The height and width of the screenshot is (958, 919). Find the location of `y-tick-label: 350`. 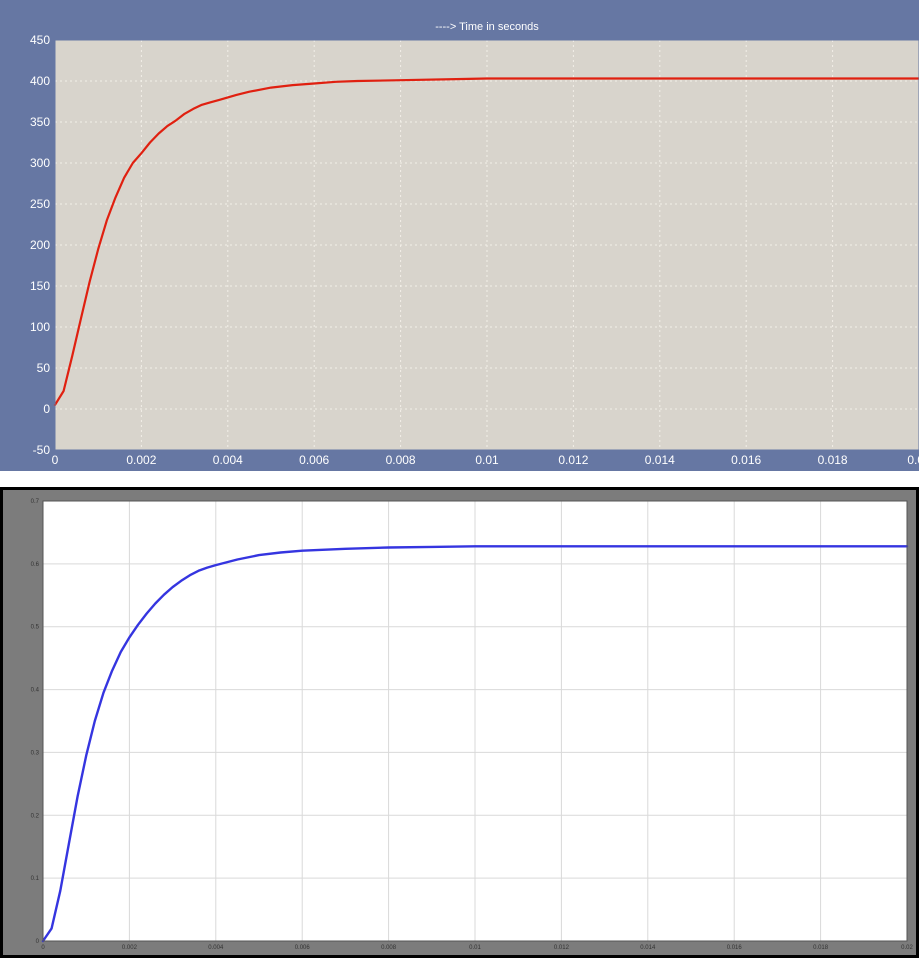

y-tick-label: 350 is located at coordinates (40, 122).